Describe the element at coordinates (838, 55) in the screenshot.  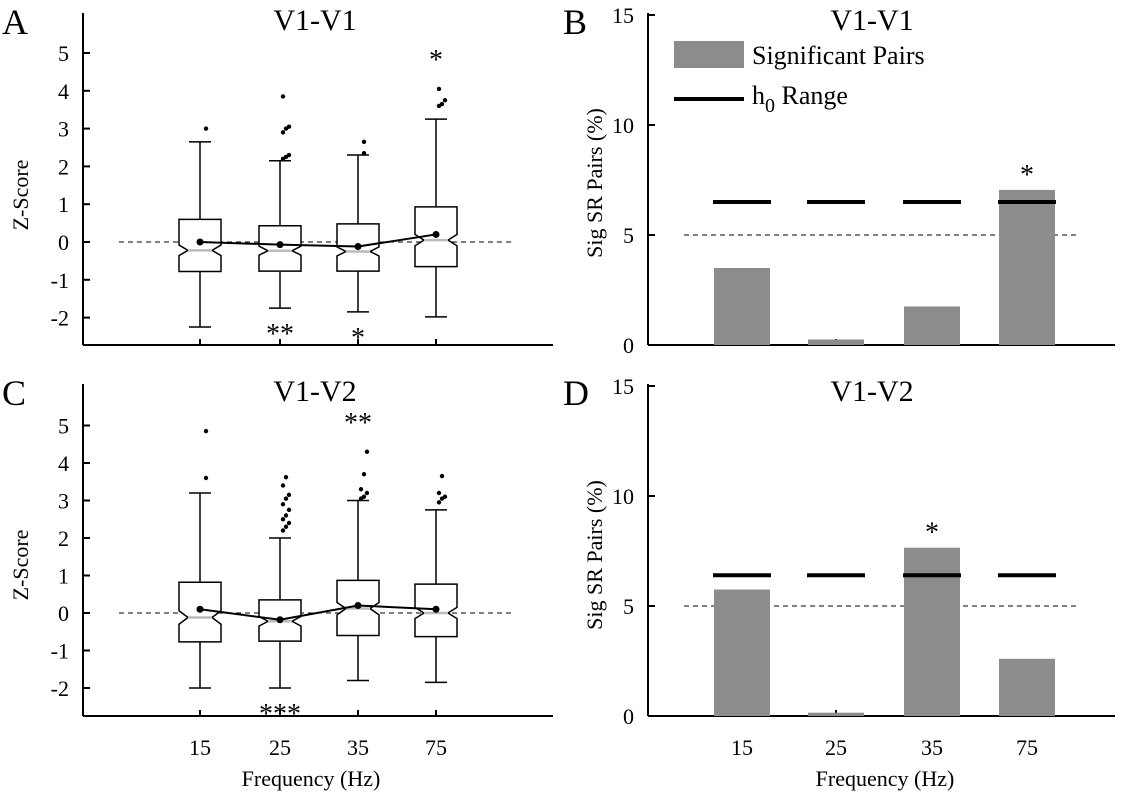
I see `legend-bar-label: Significant Pairs` at that location.